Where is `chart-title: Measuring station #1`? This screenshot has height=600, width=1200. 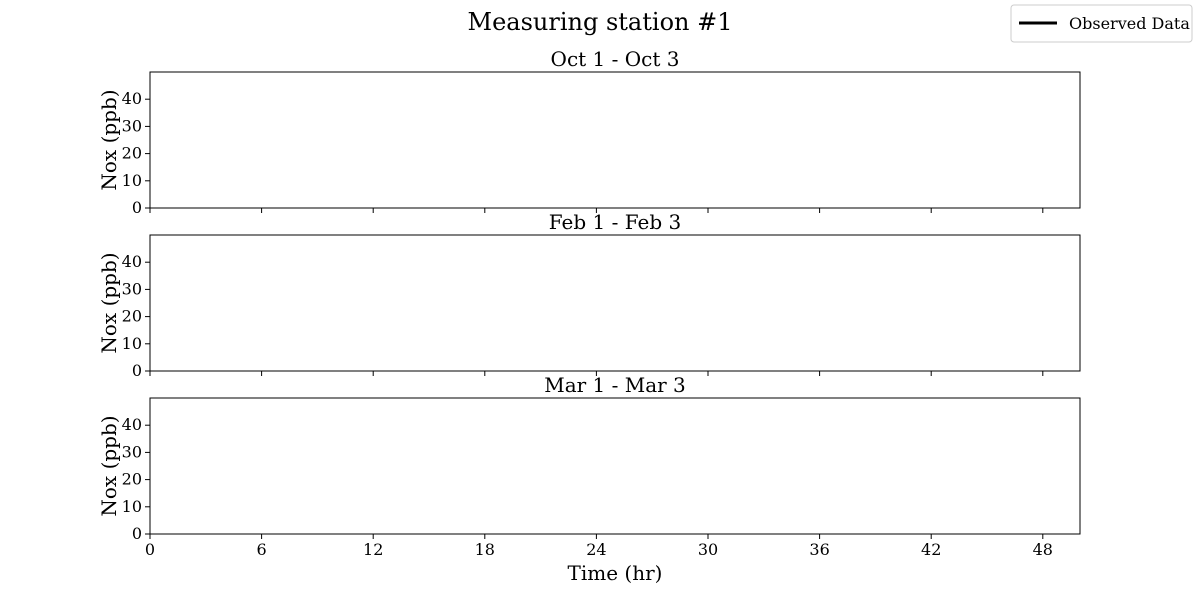 chart-title: Measuring station #1 is located at coordinates (600, 22).